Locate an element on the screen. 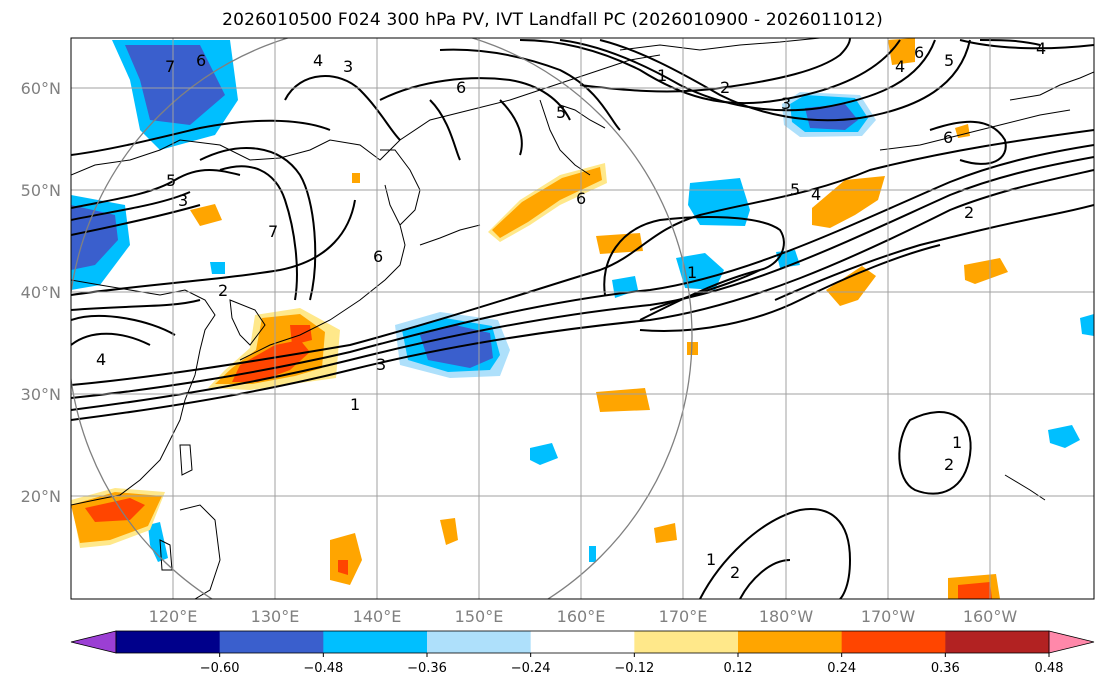  lon-label: 150°E is located at coordinates (479, 616).